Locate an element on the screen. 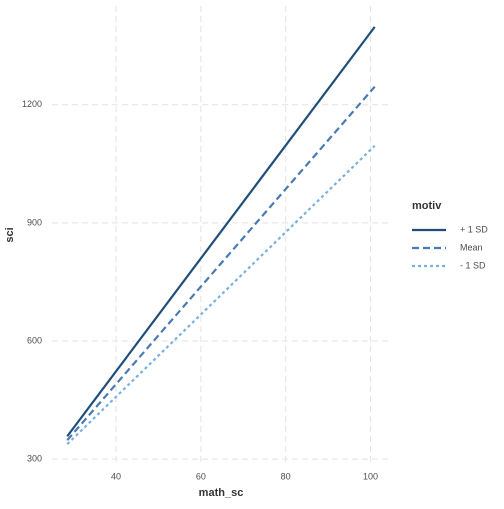  legend-label: + 1 SD is located at coordinates (474, 229).